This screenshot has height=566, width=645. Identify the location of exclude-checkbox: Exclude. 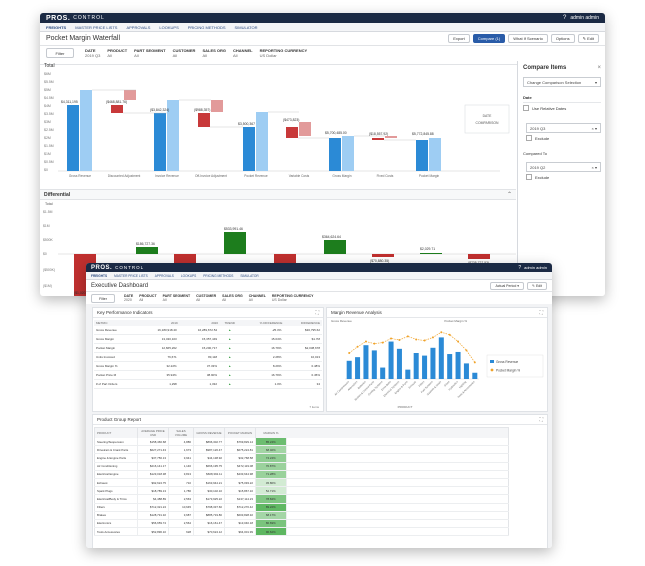
(562, 138).